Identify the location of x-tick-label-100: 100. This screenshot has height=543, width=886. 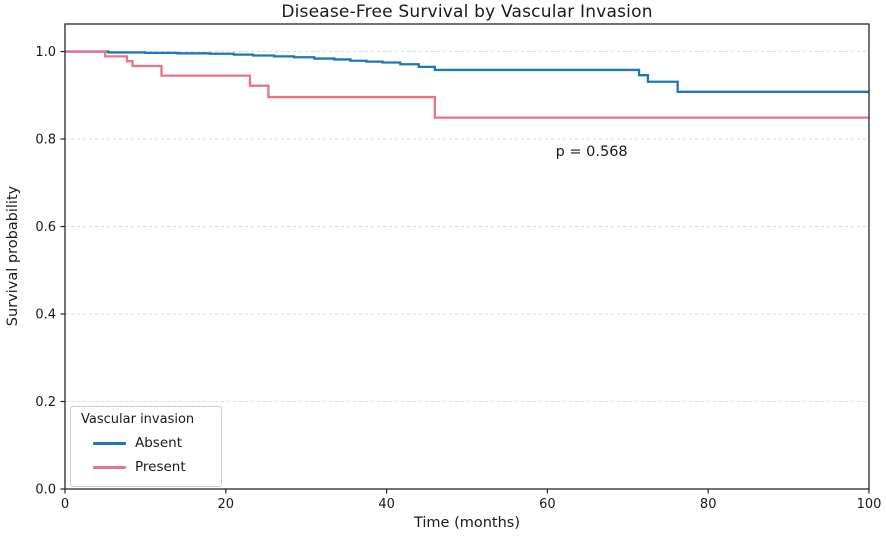
(869, 504).